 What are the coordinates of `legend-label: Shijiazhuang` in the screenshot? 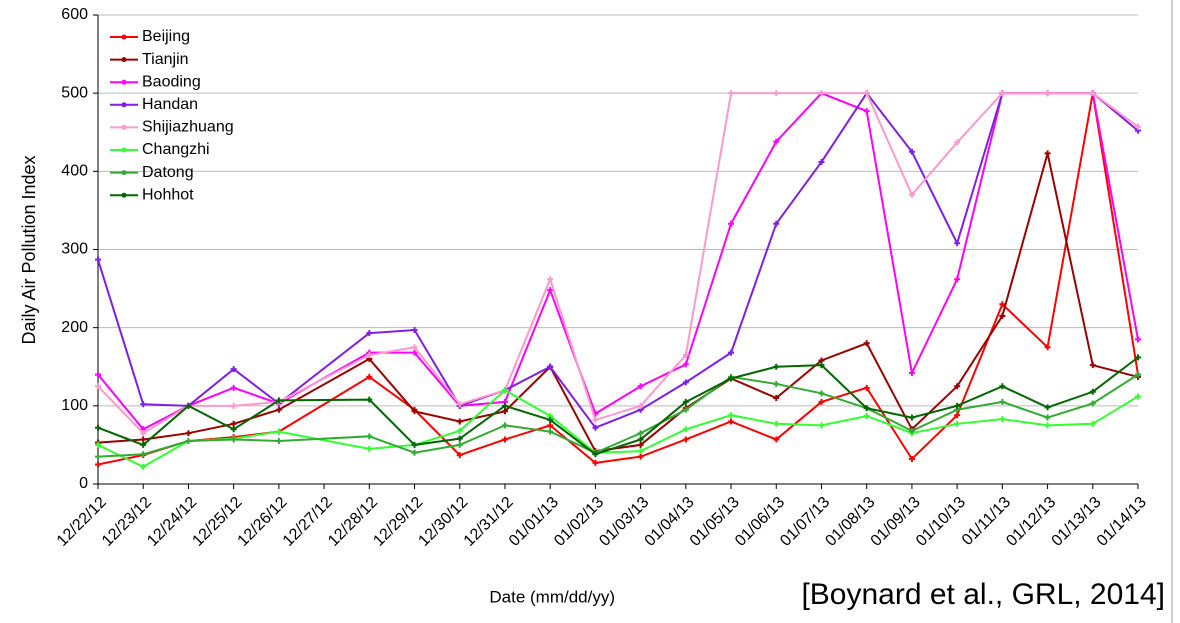 It's located at (188, 127).